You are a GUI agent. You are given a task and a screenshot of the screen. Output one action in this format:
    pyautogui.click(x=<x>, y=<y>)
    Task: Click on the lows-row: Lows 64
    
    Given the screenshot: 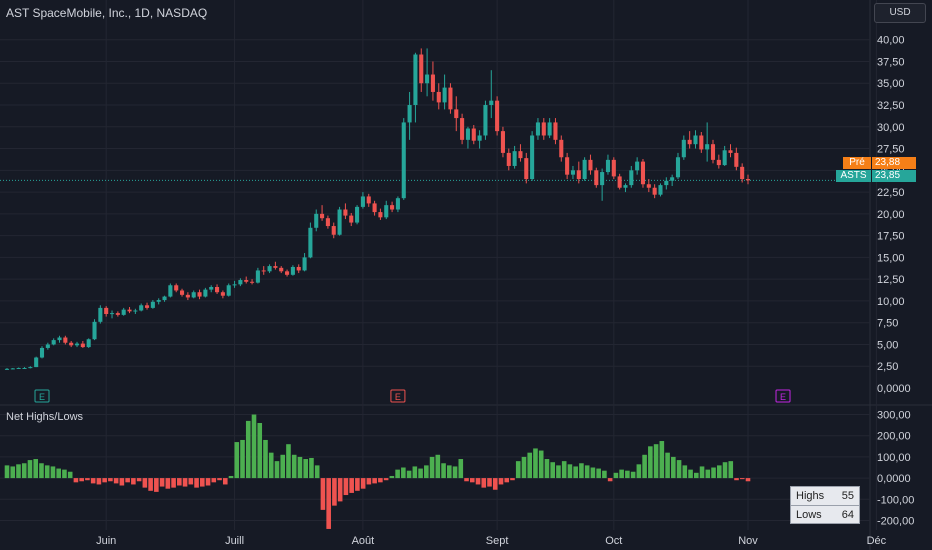 What is the action you would take?
    pyautogui.click(x=825, y=514)
    